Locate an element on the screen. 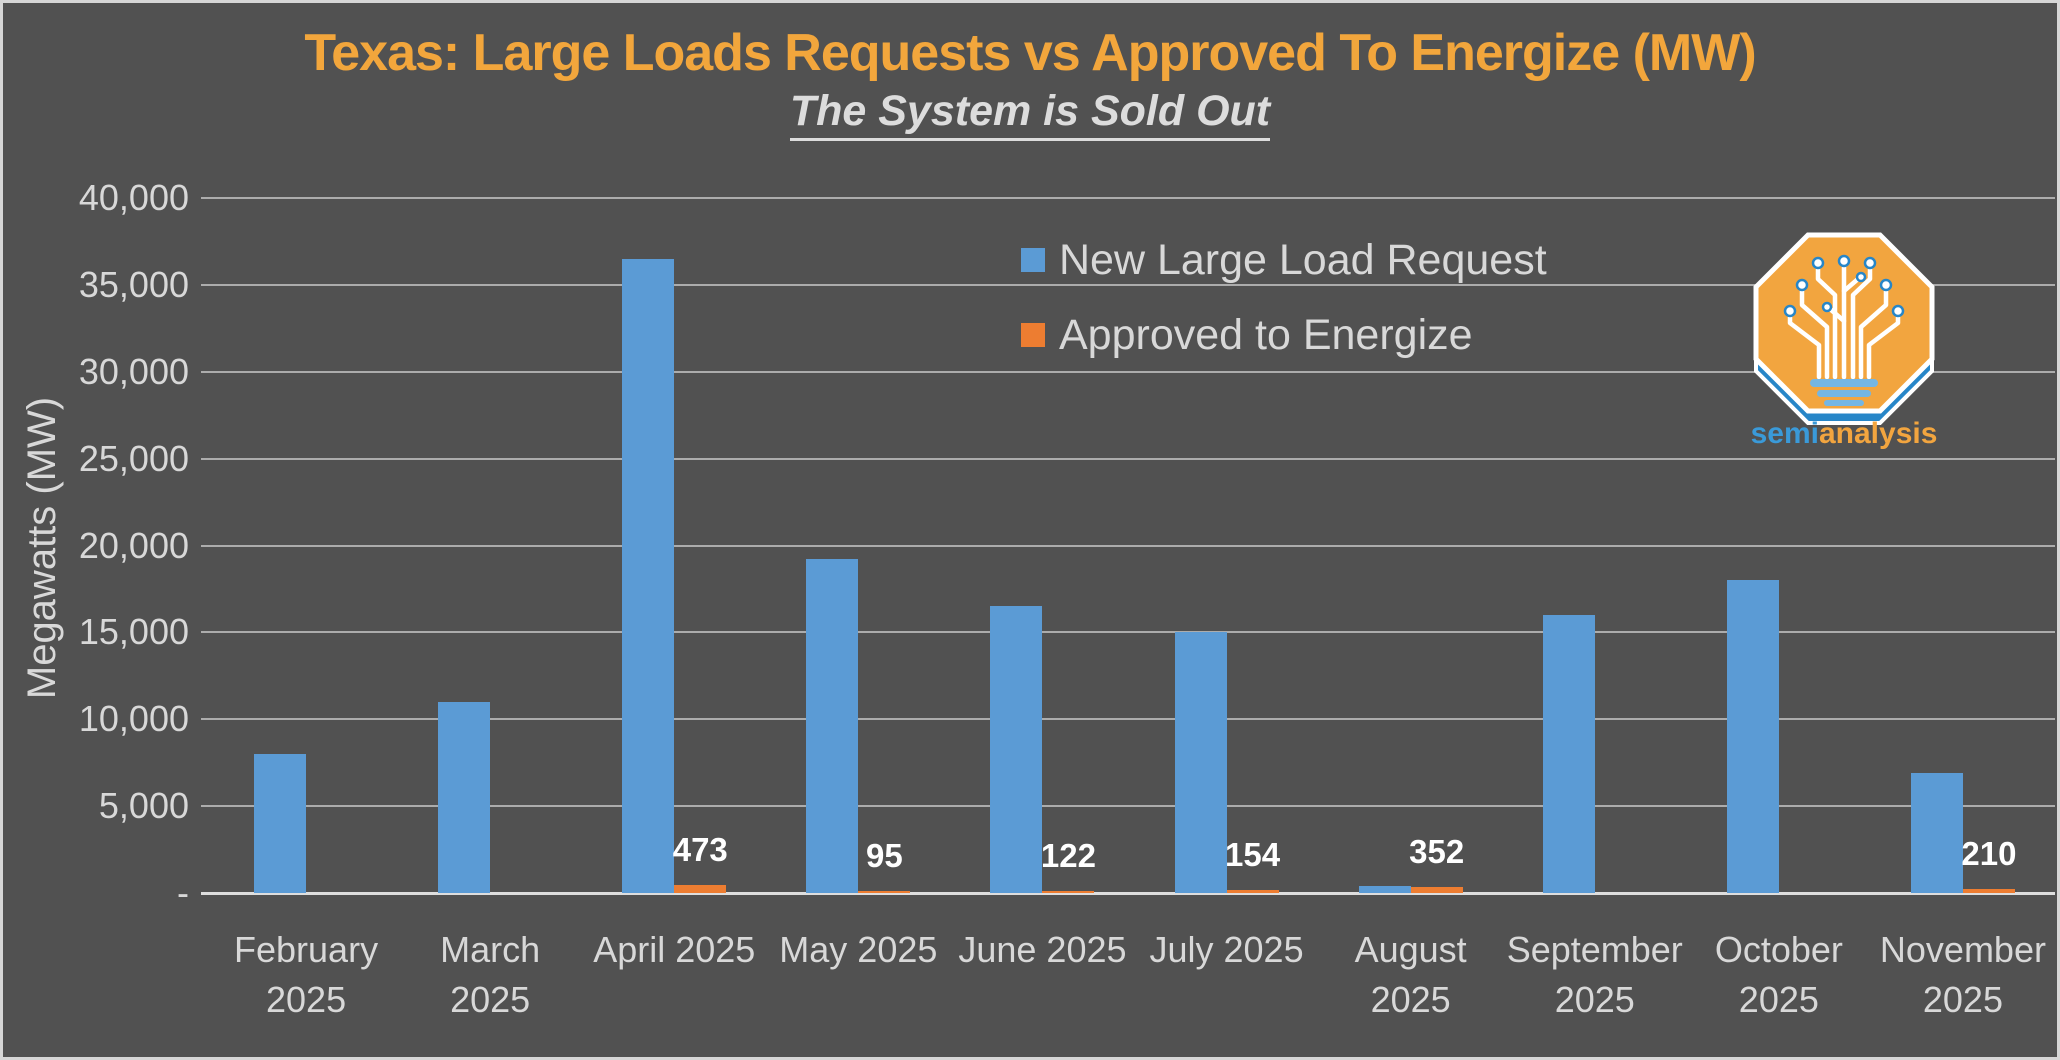 This screenshot has width=2060, height=1060. logo-wordmark: semianalysis is located at coordinates (1844, 433).